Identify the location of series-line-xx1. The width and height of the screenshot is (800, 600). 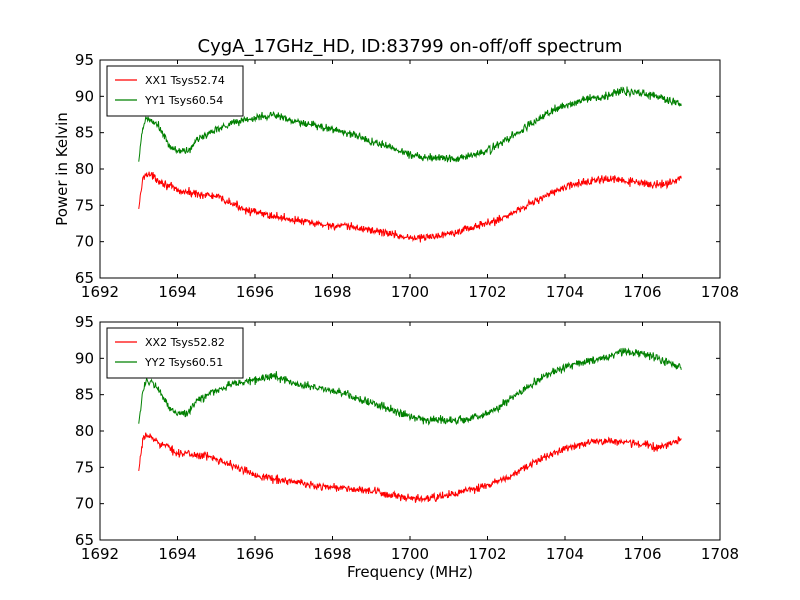
(410, 207).